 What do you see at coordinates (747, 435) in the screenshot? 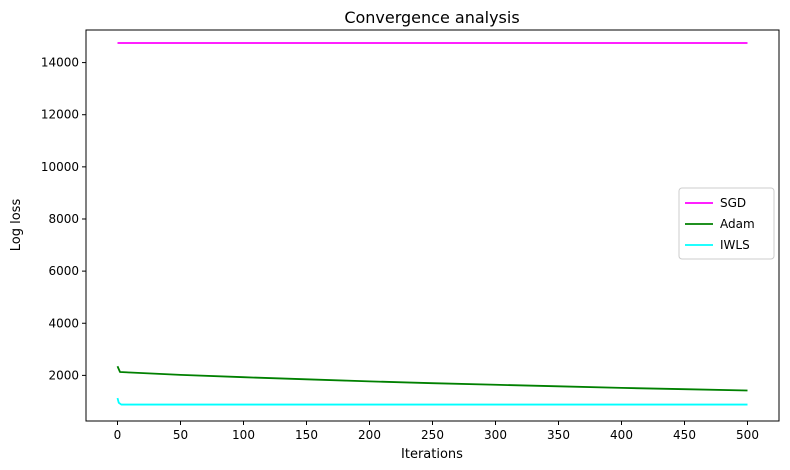
I see `x-tick-label: 500` at bounding box center [747, 435].